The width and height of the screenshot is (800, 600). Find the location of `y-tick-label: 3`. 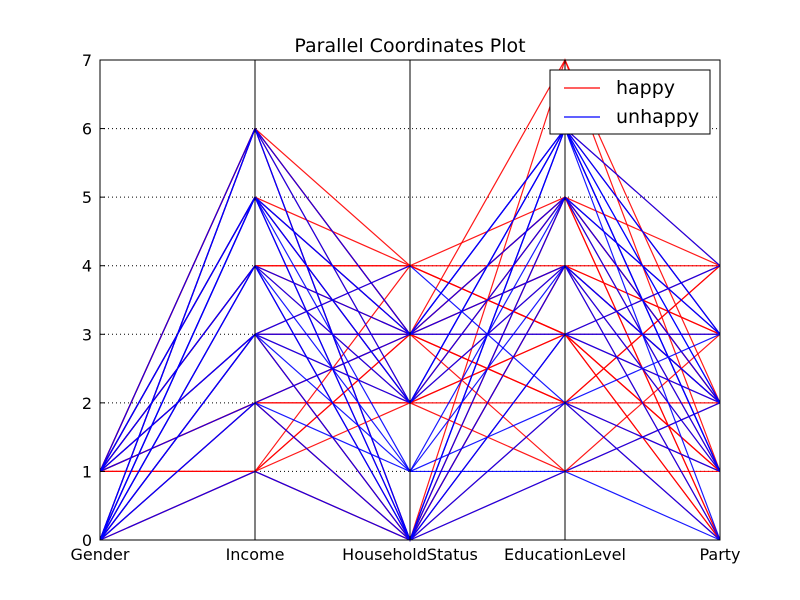

y-tick-label: 3 is located at coordinates (87, 334).